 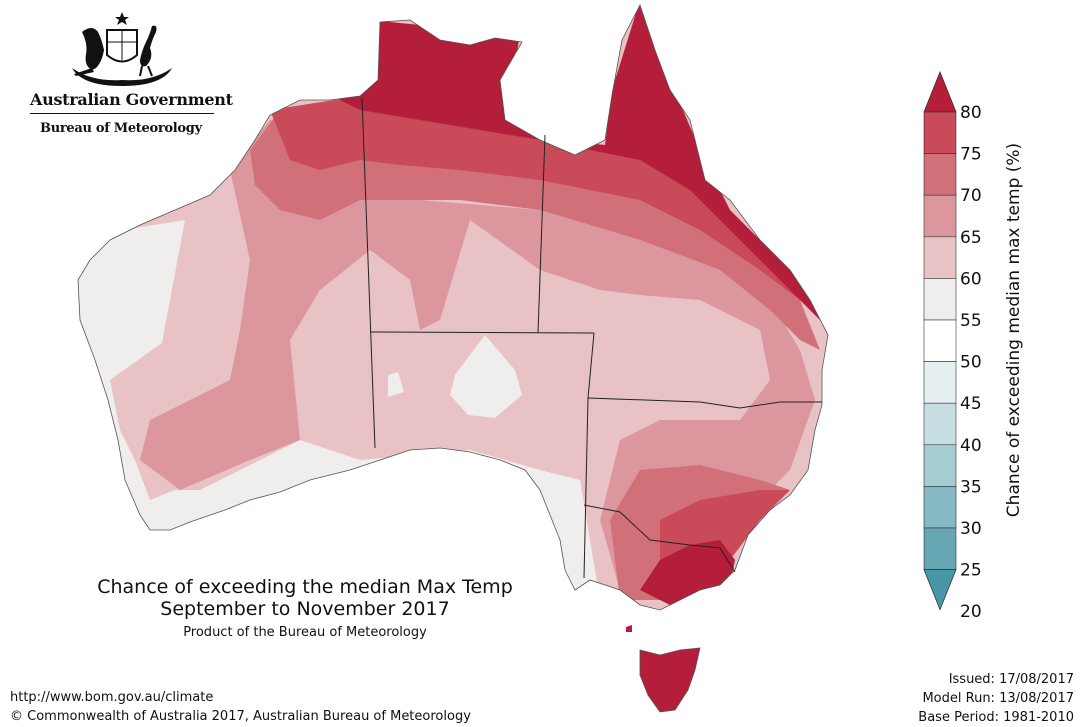 What do you see at coordinates (305, 587) in the screenshot?
I see `map-title: Chance of exceeding the median Max Temp` at bounding box center [305, 587].